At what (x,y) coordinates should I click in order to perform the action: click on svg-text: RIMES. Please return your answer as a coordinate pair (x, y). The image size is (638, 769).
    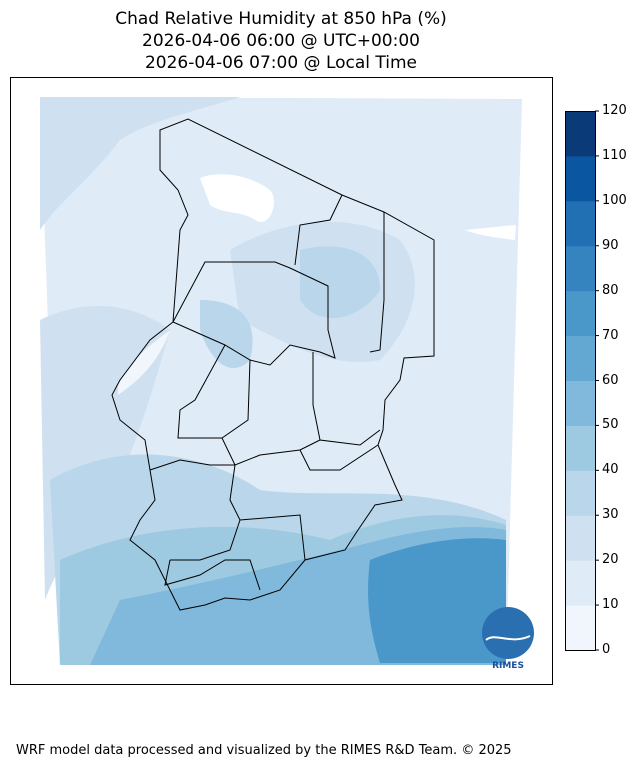
    Looking at the image, I should click on (508, 666).